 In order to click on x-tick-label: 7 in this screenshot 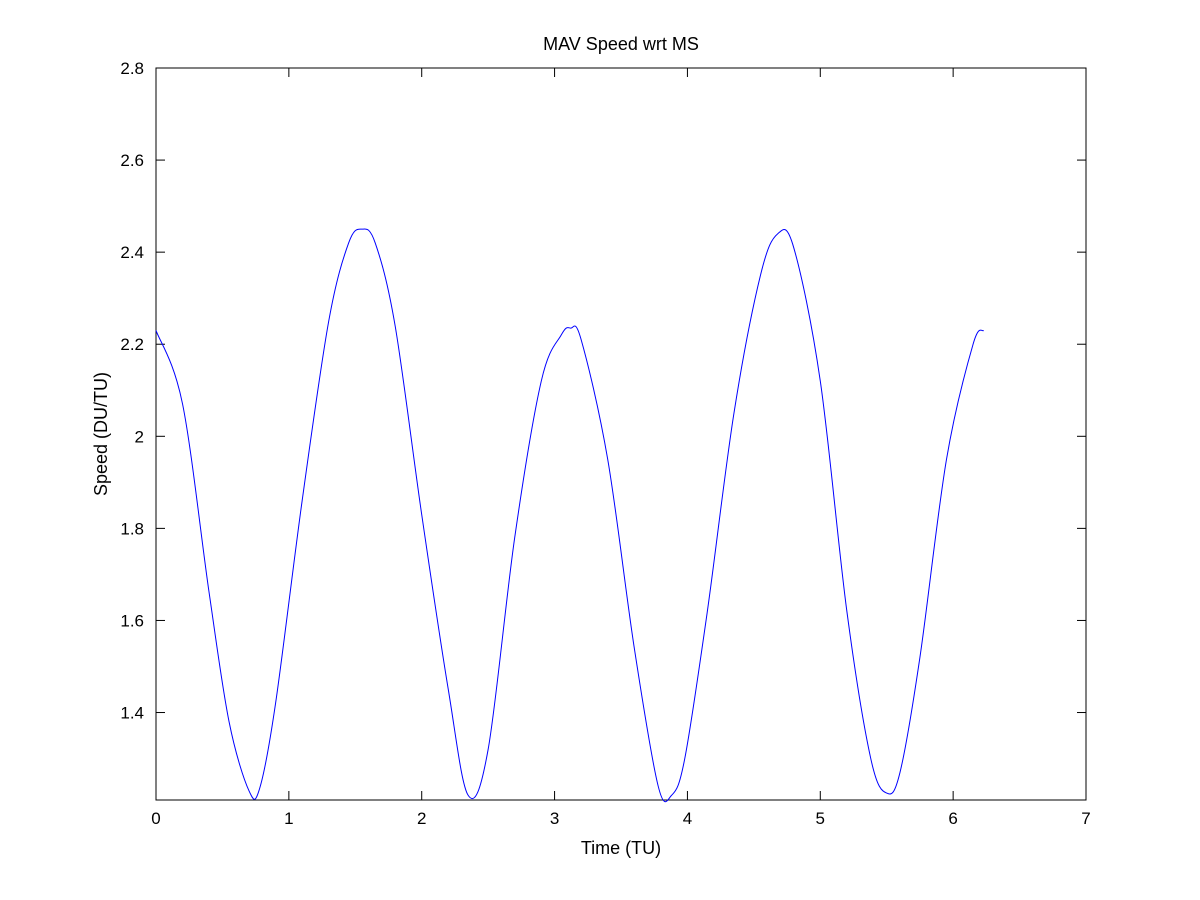, I will do `click(1085, 818)`.